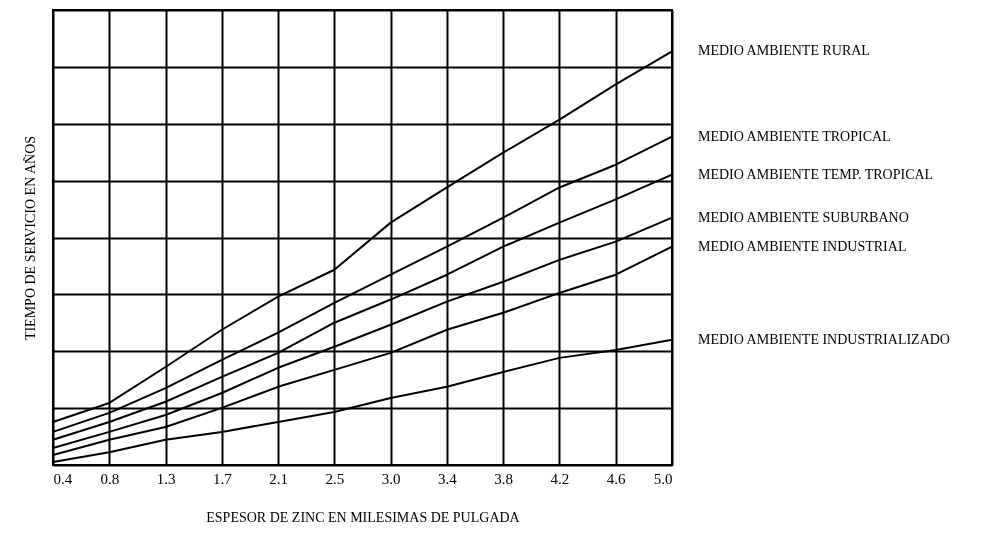 This screenshot has width=1002, height=544. I want to click on x-axis-title: ESPESOR DE ZINC EN MILESIMAS DE PULGADA, so click(363, 517).